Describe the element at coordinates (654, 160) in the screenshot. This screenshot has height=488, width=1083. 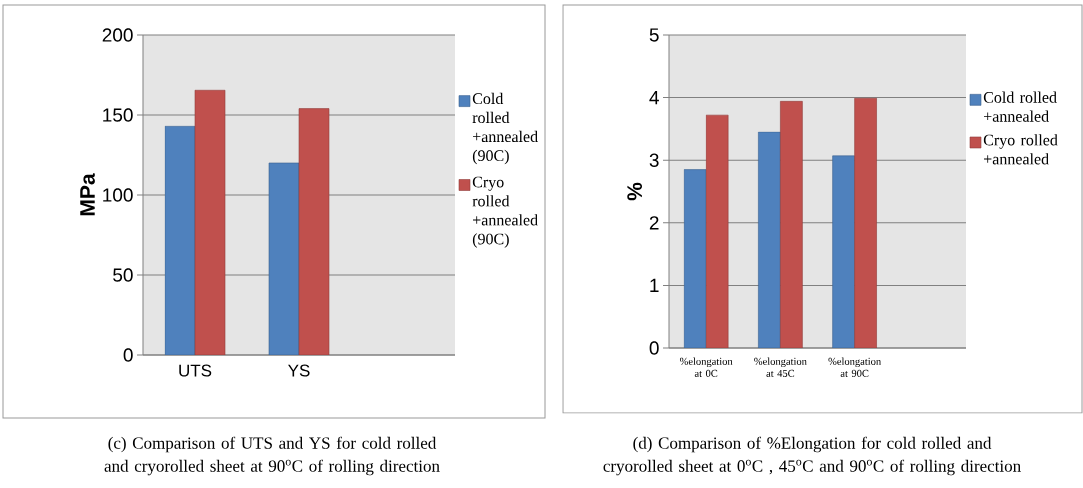
I see `y-tick-label: 3` at that location.